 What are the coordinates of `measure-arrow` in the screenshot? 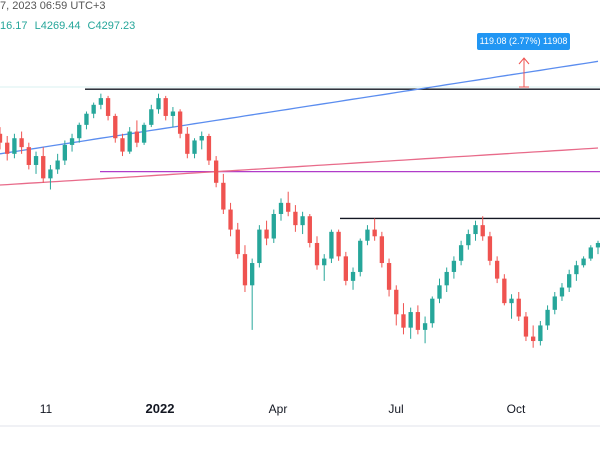 It's located at (524, 72).